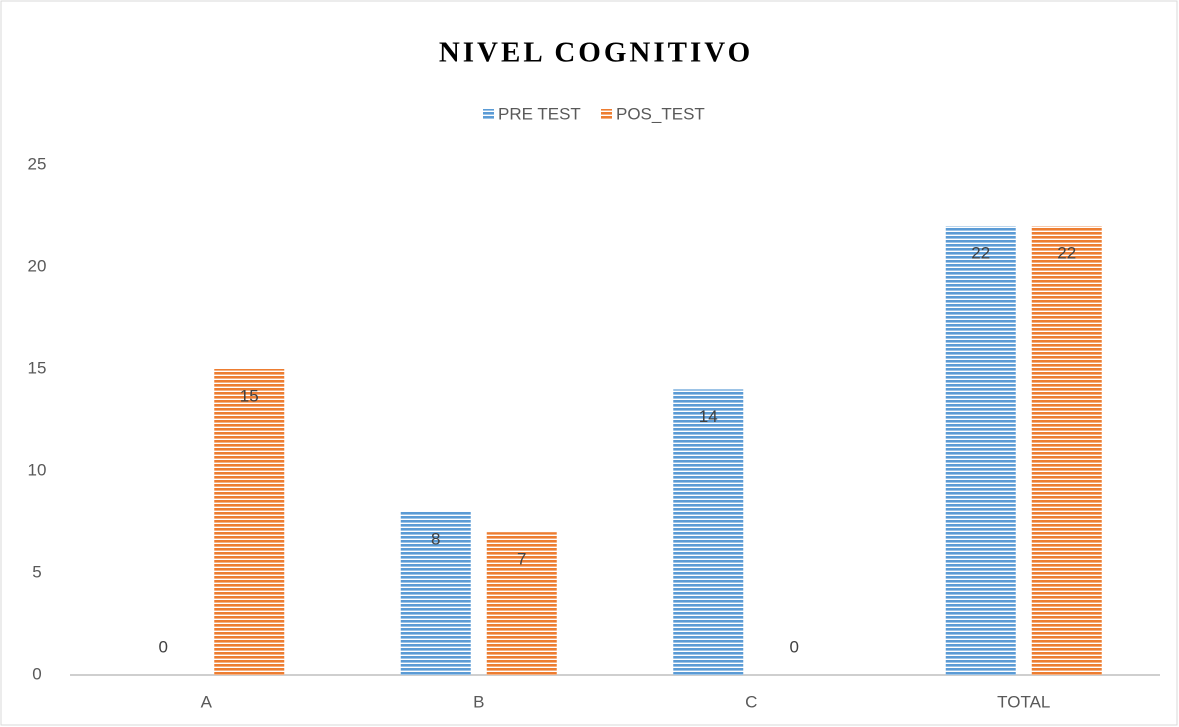 The image size is (1179, 727). What do you see at coordinates (37, 469) in the screenshot?
I see `y-tick-label: 10` at bounding box center [37, 469].